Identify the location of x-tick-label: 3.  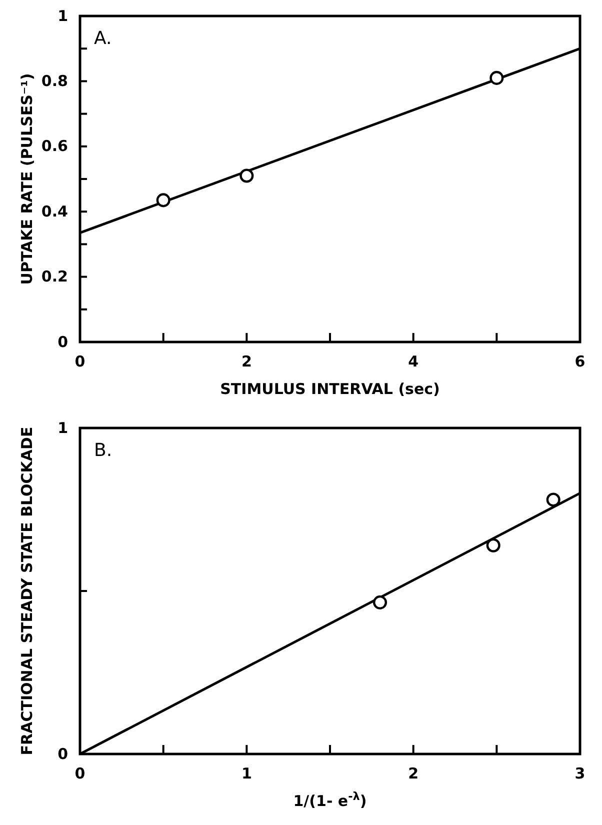
(580, 773).